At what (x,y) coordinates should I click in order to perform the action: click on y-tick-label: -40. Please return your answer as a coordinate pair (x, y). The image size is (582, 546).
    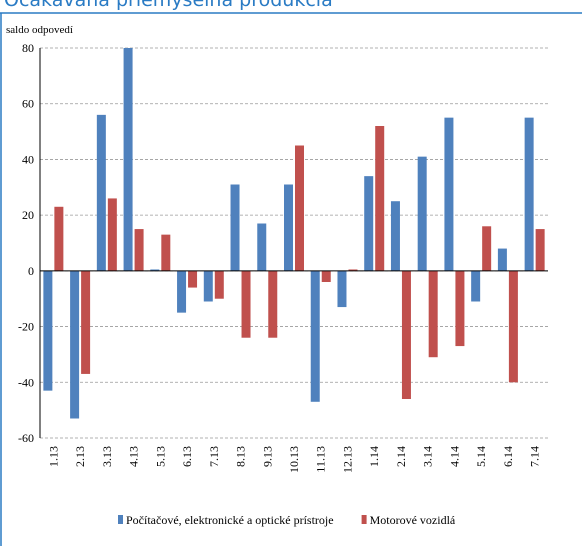
    Looking at the image, I should click on (26, 382).